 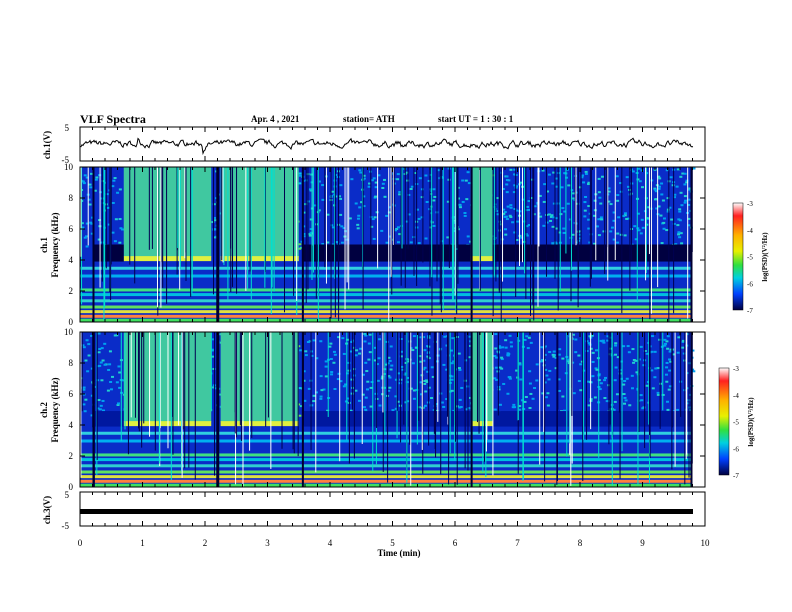 I want to click on y-tick-label: 10, so click(x=69, y=167).